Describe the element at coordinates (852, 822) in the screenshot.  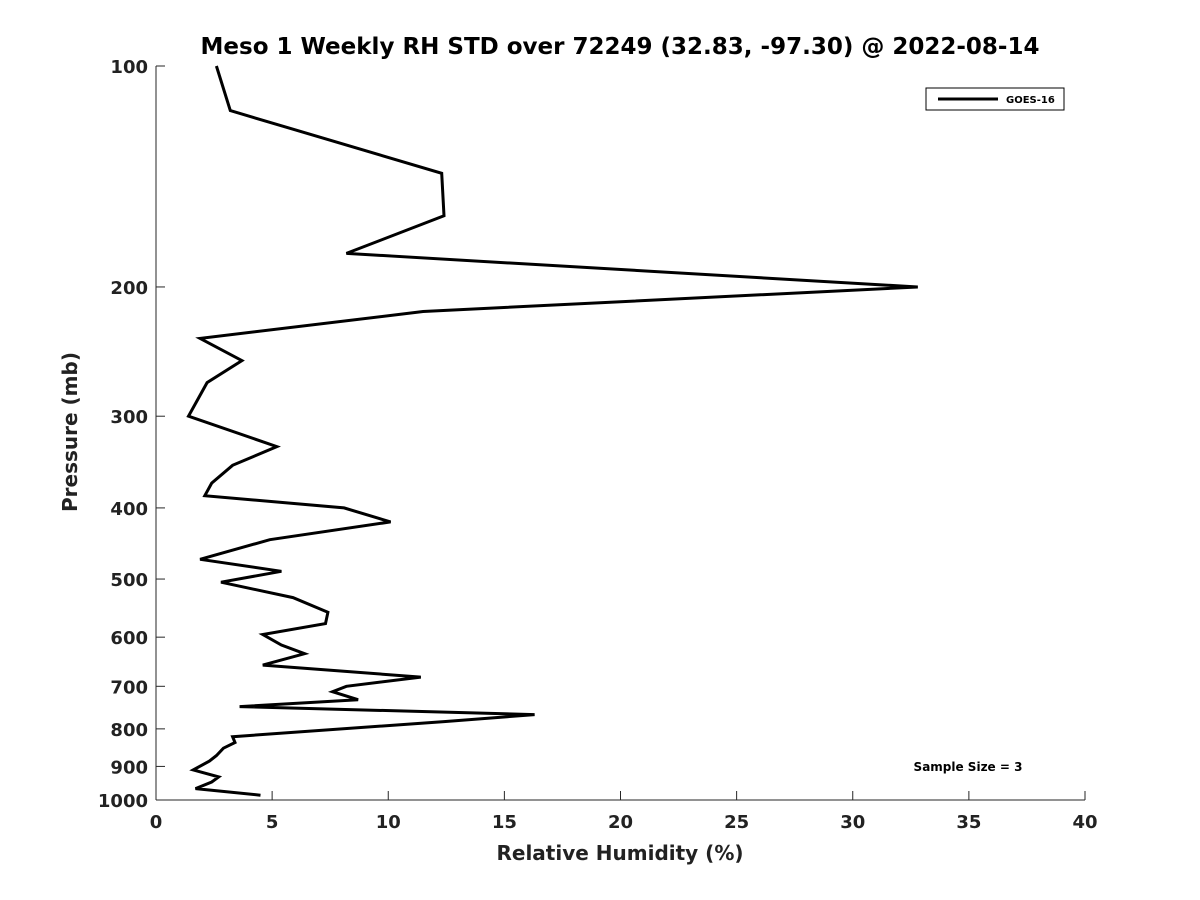
I see `x-tick-label: 30` at that location.